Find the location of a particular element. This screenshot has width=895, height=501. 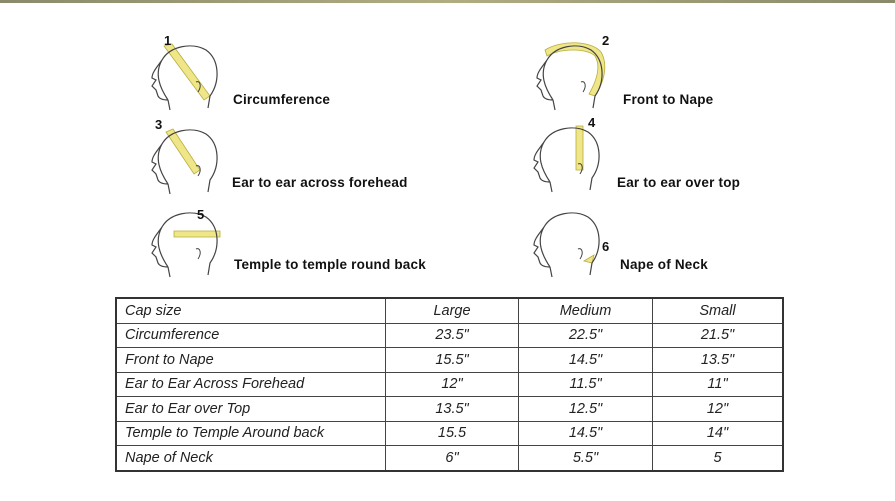

number-5: 5 is located at coordinates (201, 214).